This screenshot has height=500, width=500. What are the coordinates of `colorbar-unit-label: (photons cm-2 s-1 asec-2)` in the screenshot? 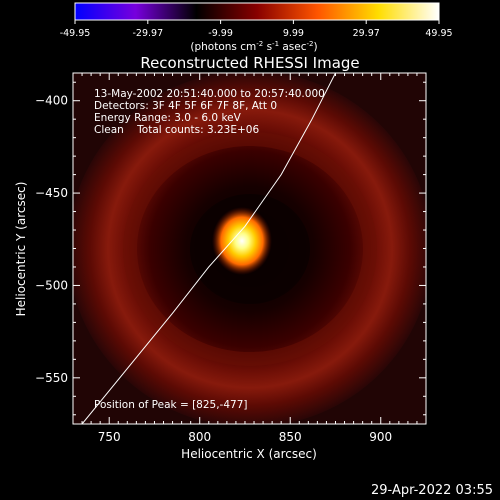 It's located at (253, 46).